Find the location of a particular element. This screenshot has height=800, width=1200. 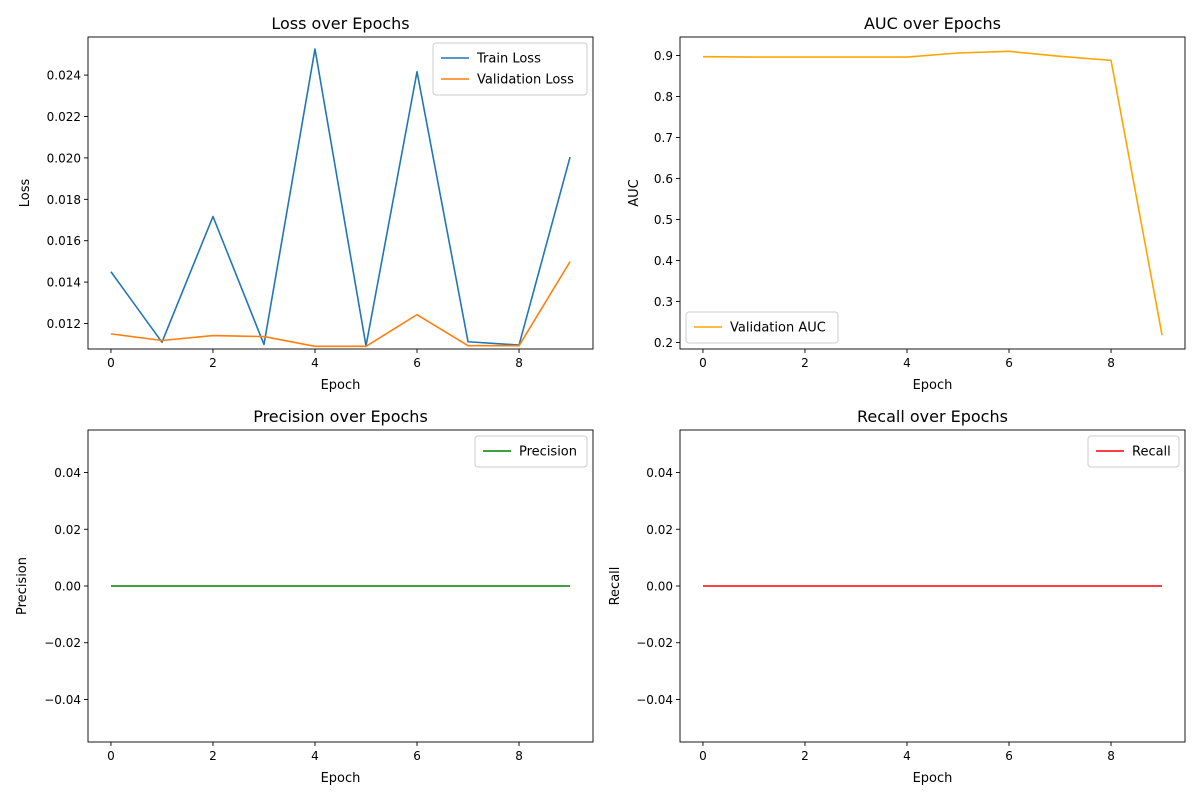

loss-legend-box is located at coordinates (510, 69).